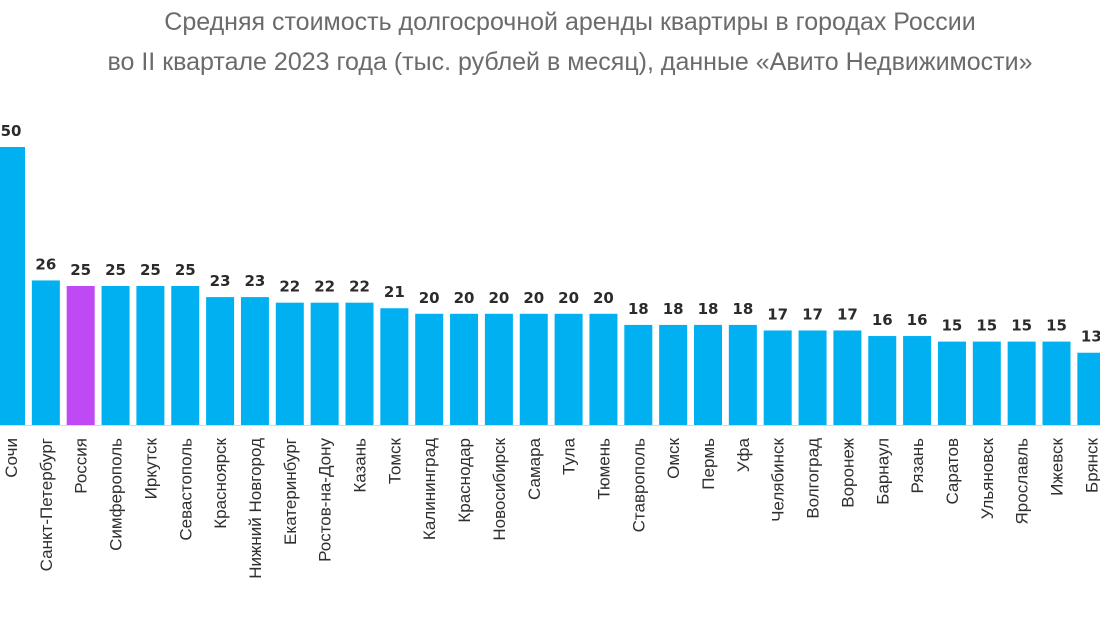  Describe the element at coordinates (847, 472) in the screenshot. I see `category-label-25: Воронеж` at that location.